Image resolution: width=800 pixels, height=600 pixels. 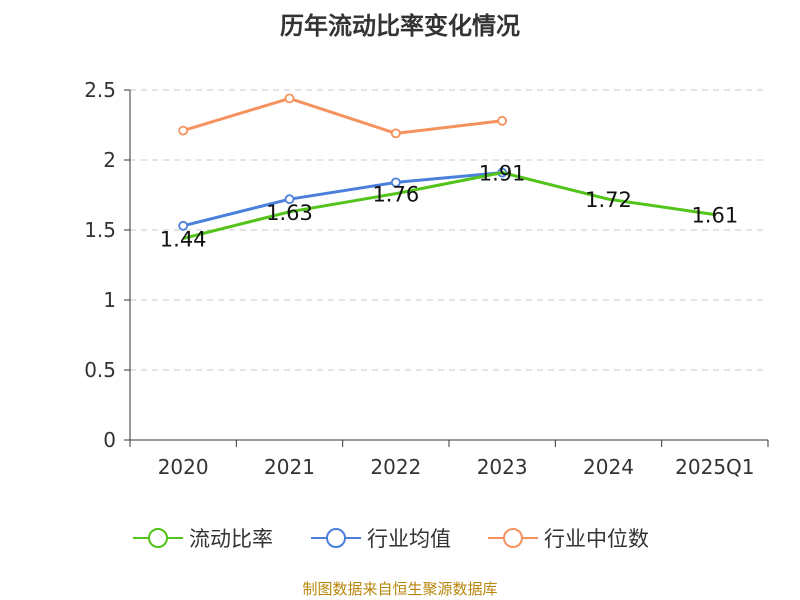 What do you see at coordinates (109, 160) in the screenshot?
I see `y-tick-label: 2` at bounding box center [109, 160].